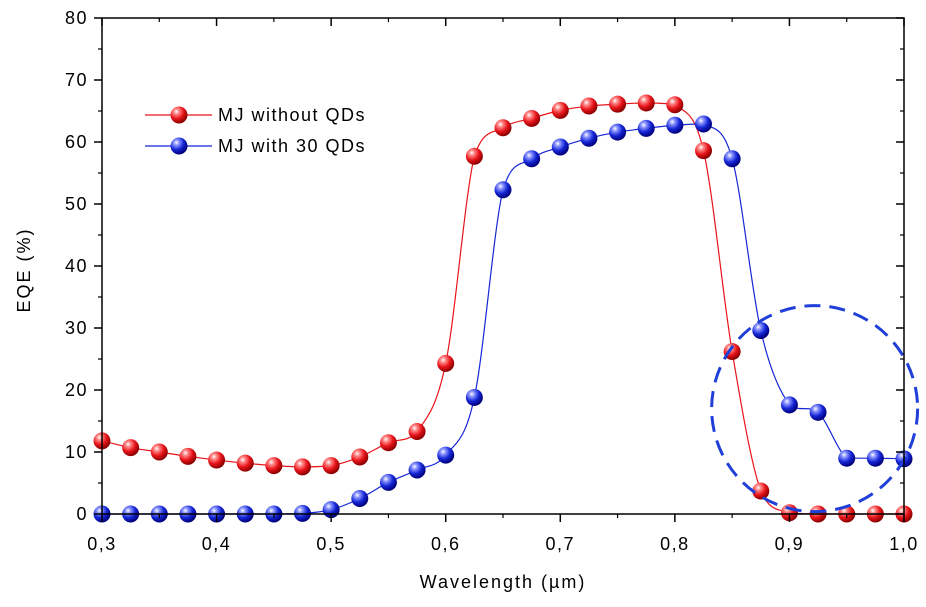  I want to click on highlight-dashed-circle, so click(815, 409).